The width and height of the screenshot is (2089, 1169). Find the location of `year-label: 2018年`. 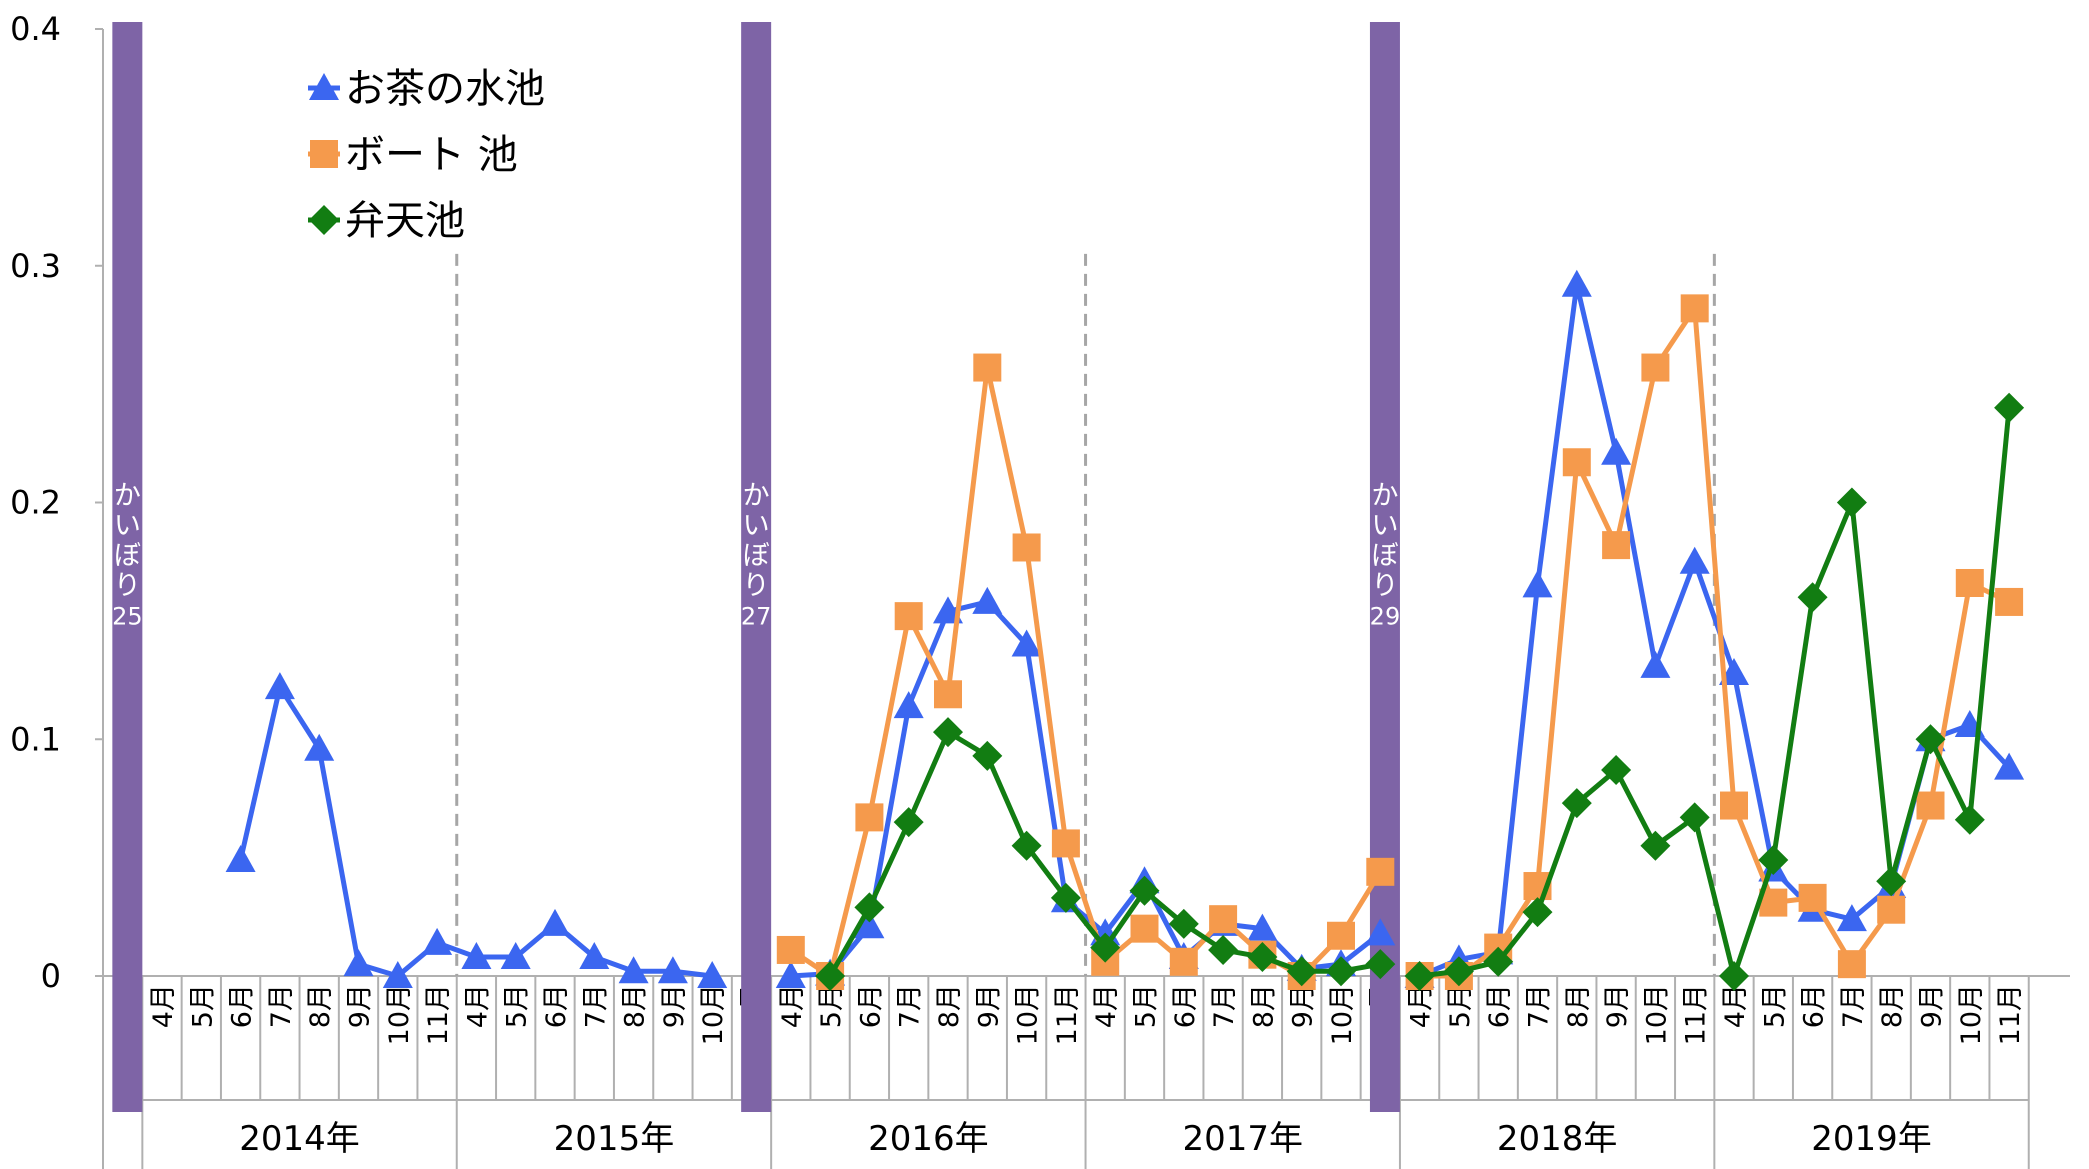

year-label: 2018年 is located at coordinates (1557, 1139).